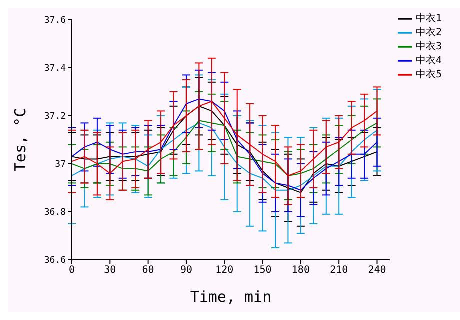 The image size is (460, 320). I want to click on x-tick-label: 90, so click(186, 270).